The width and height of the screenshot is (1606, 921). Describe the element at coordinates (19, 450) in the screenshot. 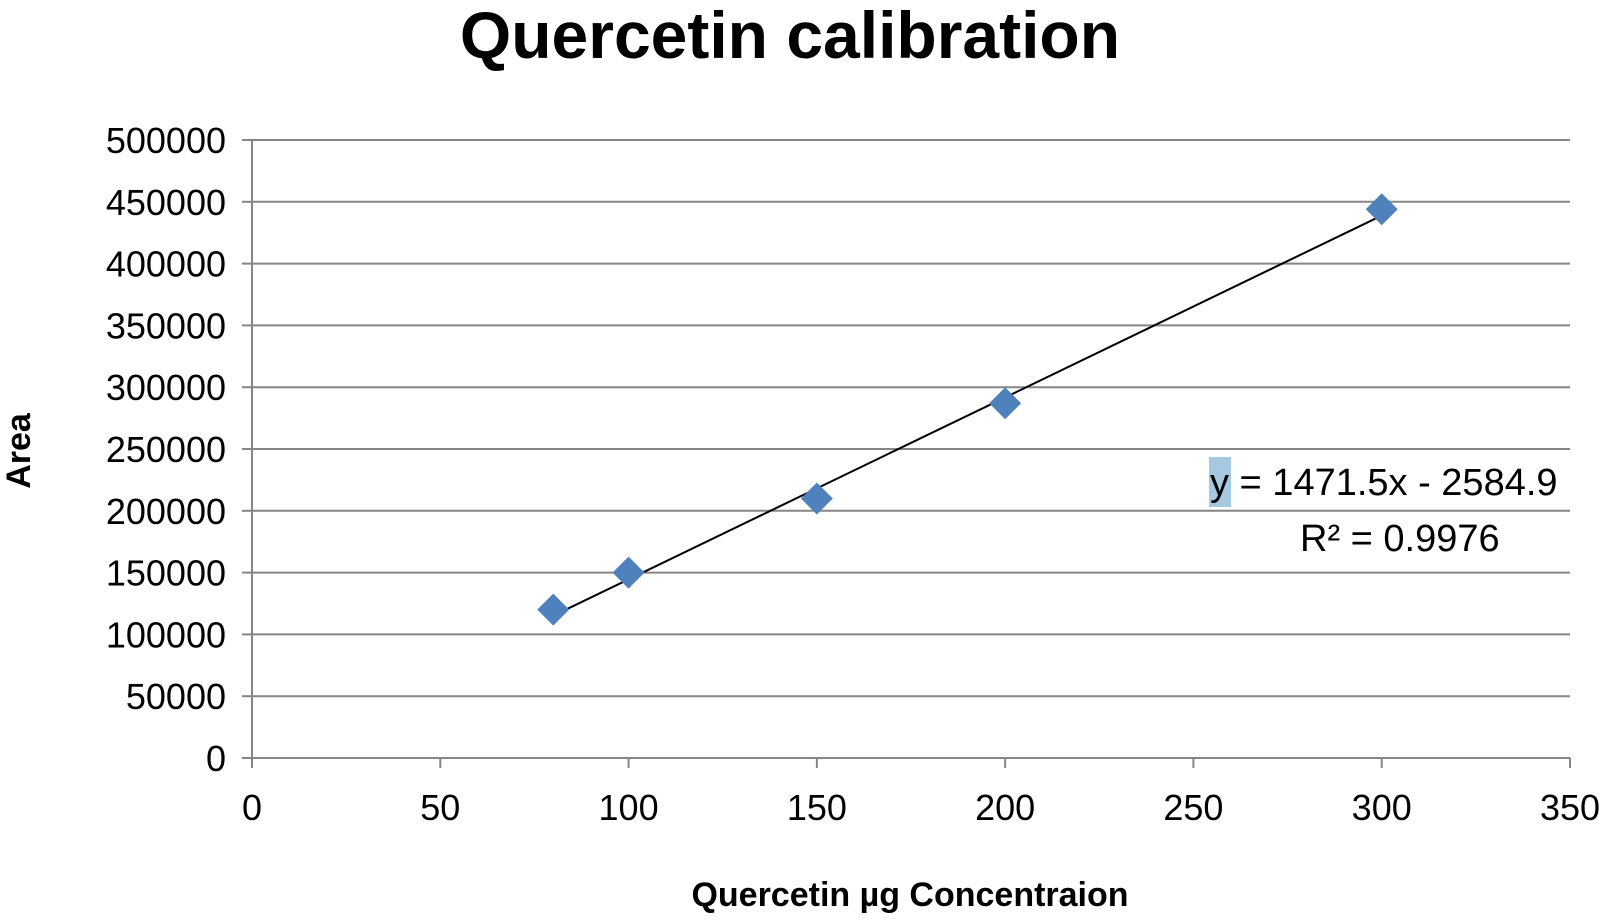

I see `y-axis-title: Area` at that location.